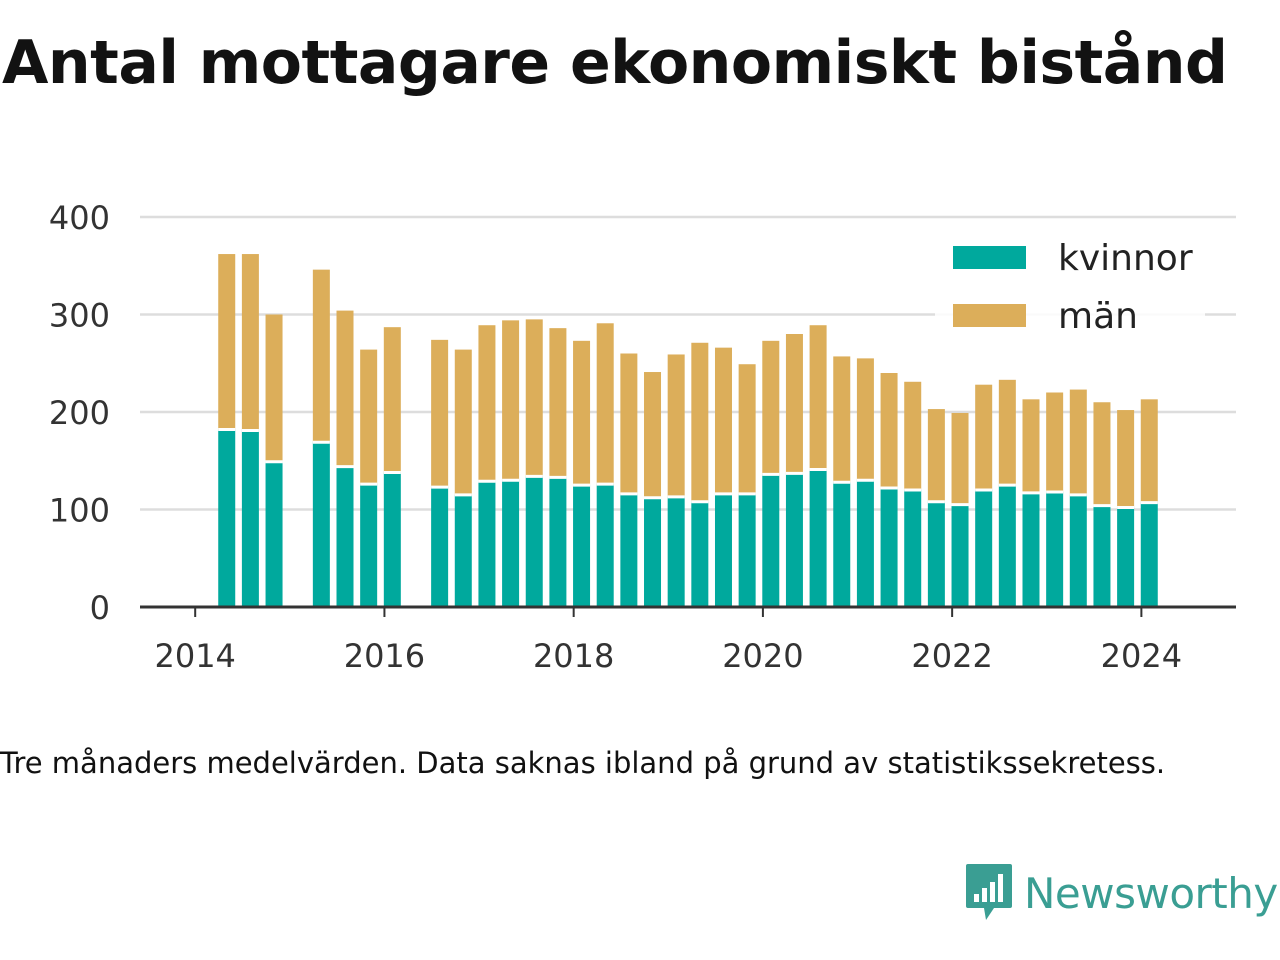  I want to click on x-tick-label: 2024, so click(1141, 656).